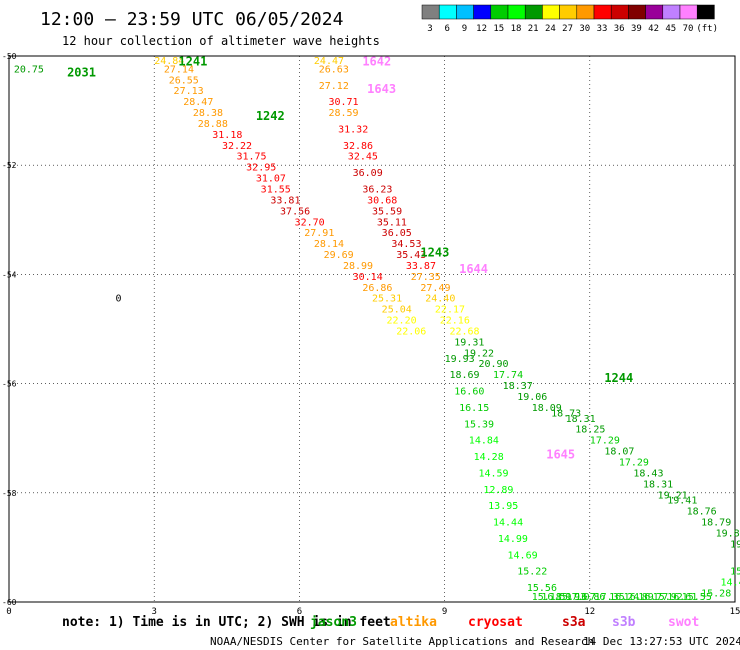  I want to click on wave-height-value: 32.70, so click(310, 222).